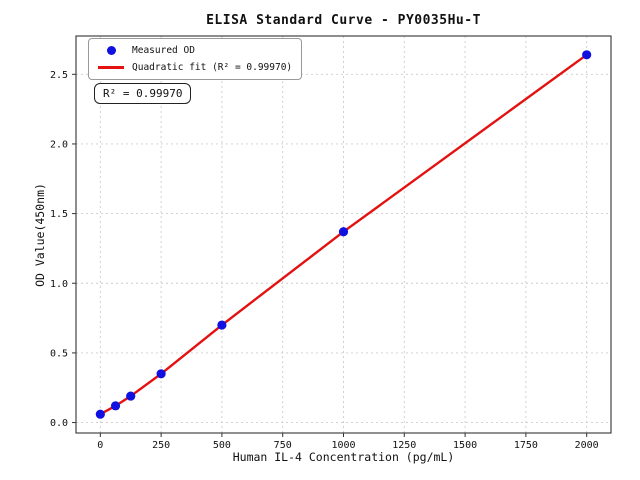 Image resolution: width=640 pixels, height=480 pixels. Describe the element at coordinates (283, 445) in the screenshot. I see `x-tick-label: 750` at that location.